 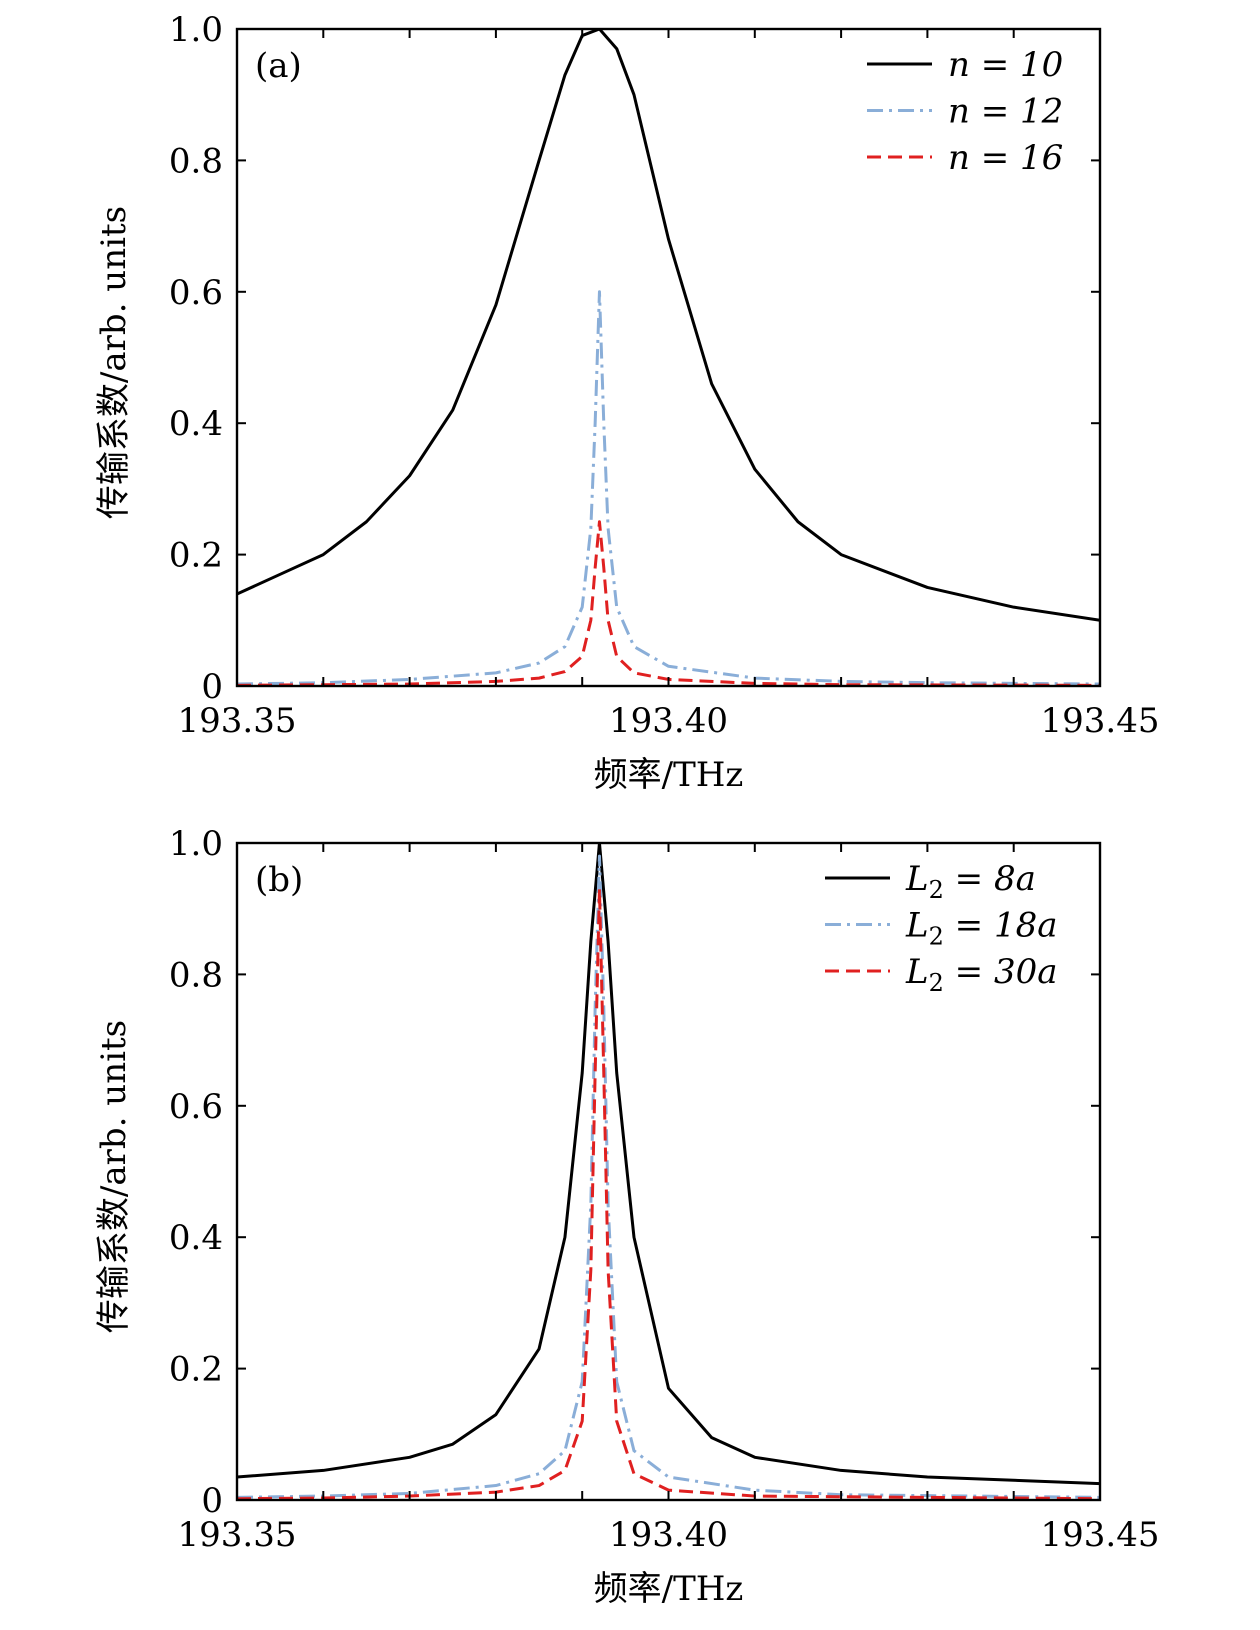 What do you see at coordinates (196, 844) in the screenshot?
I see `panel-b-y-tick-label: 1.0` at bounding box center [196, 844].